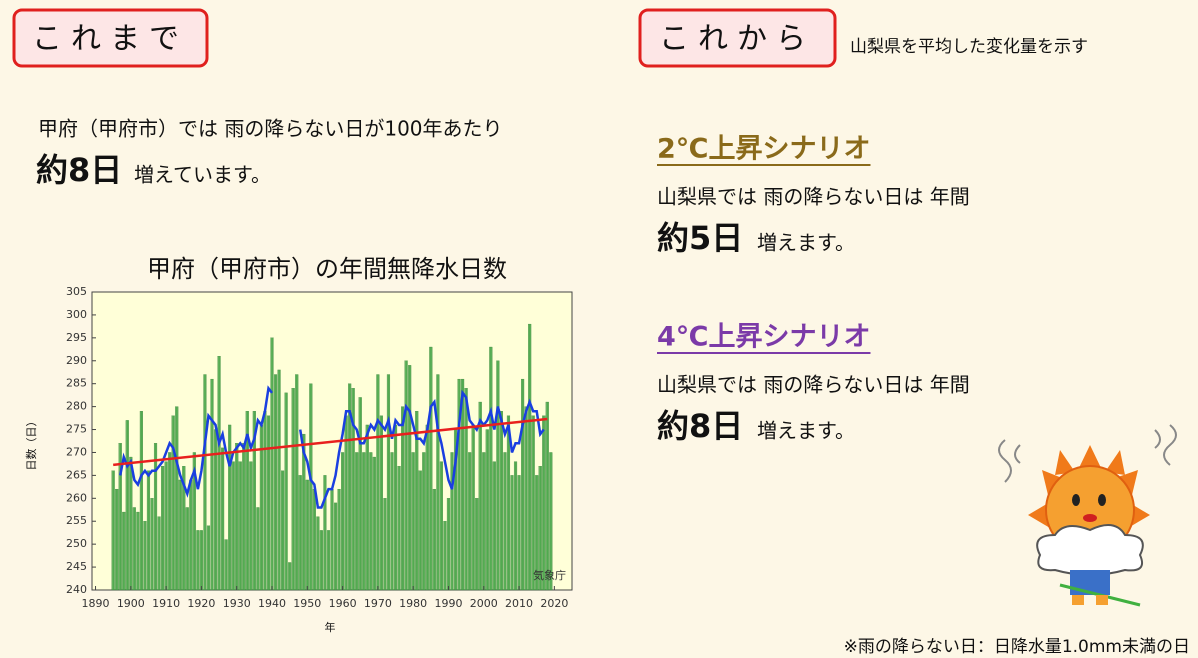  What do you see at coordinates (237, 603) in the screenshot?
I see `x-tick-label: 1930` at bounding box center [237, 603].